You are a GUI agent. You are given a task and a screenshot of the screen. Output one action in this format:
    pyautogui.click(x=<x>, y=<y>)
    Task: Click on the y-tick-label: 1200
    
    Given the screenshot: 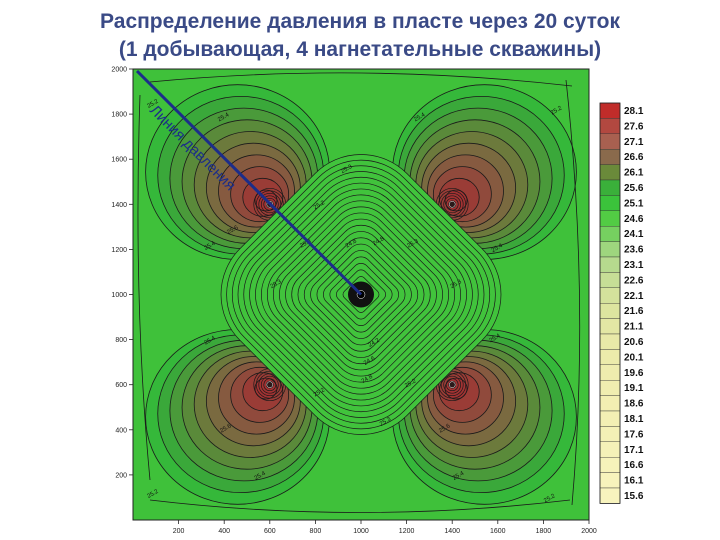 What is the action you would take?
    pyautogui.click(x=119, y=250)
    